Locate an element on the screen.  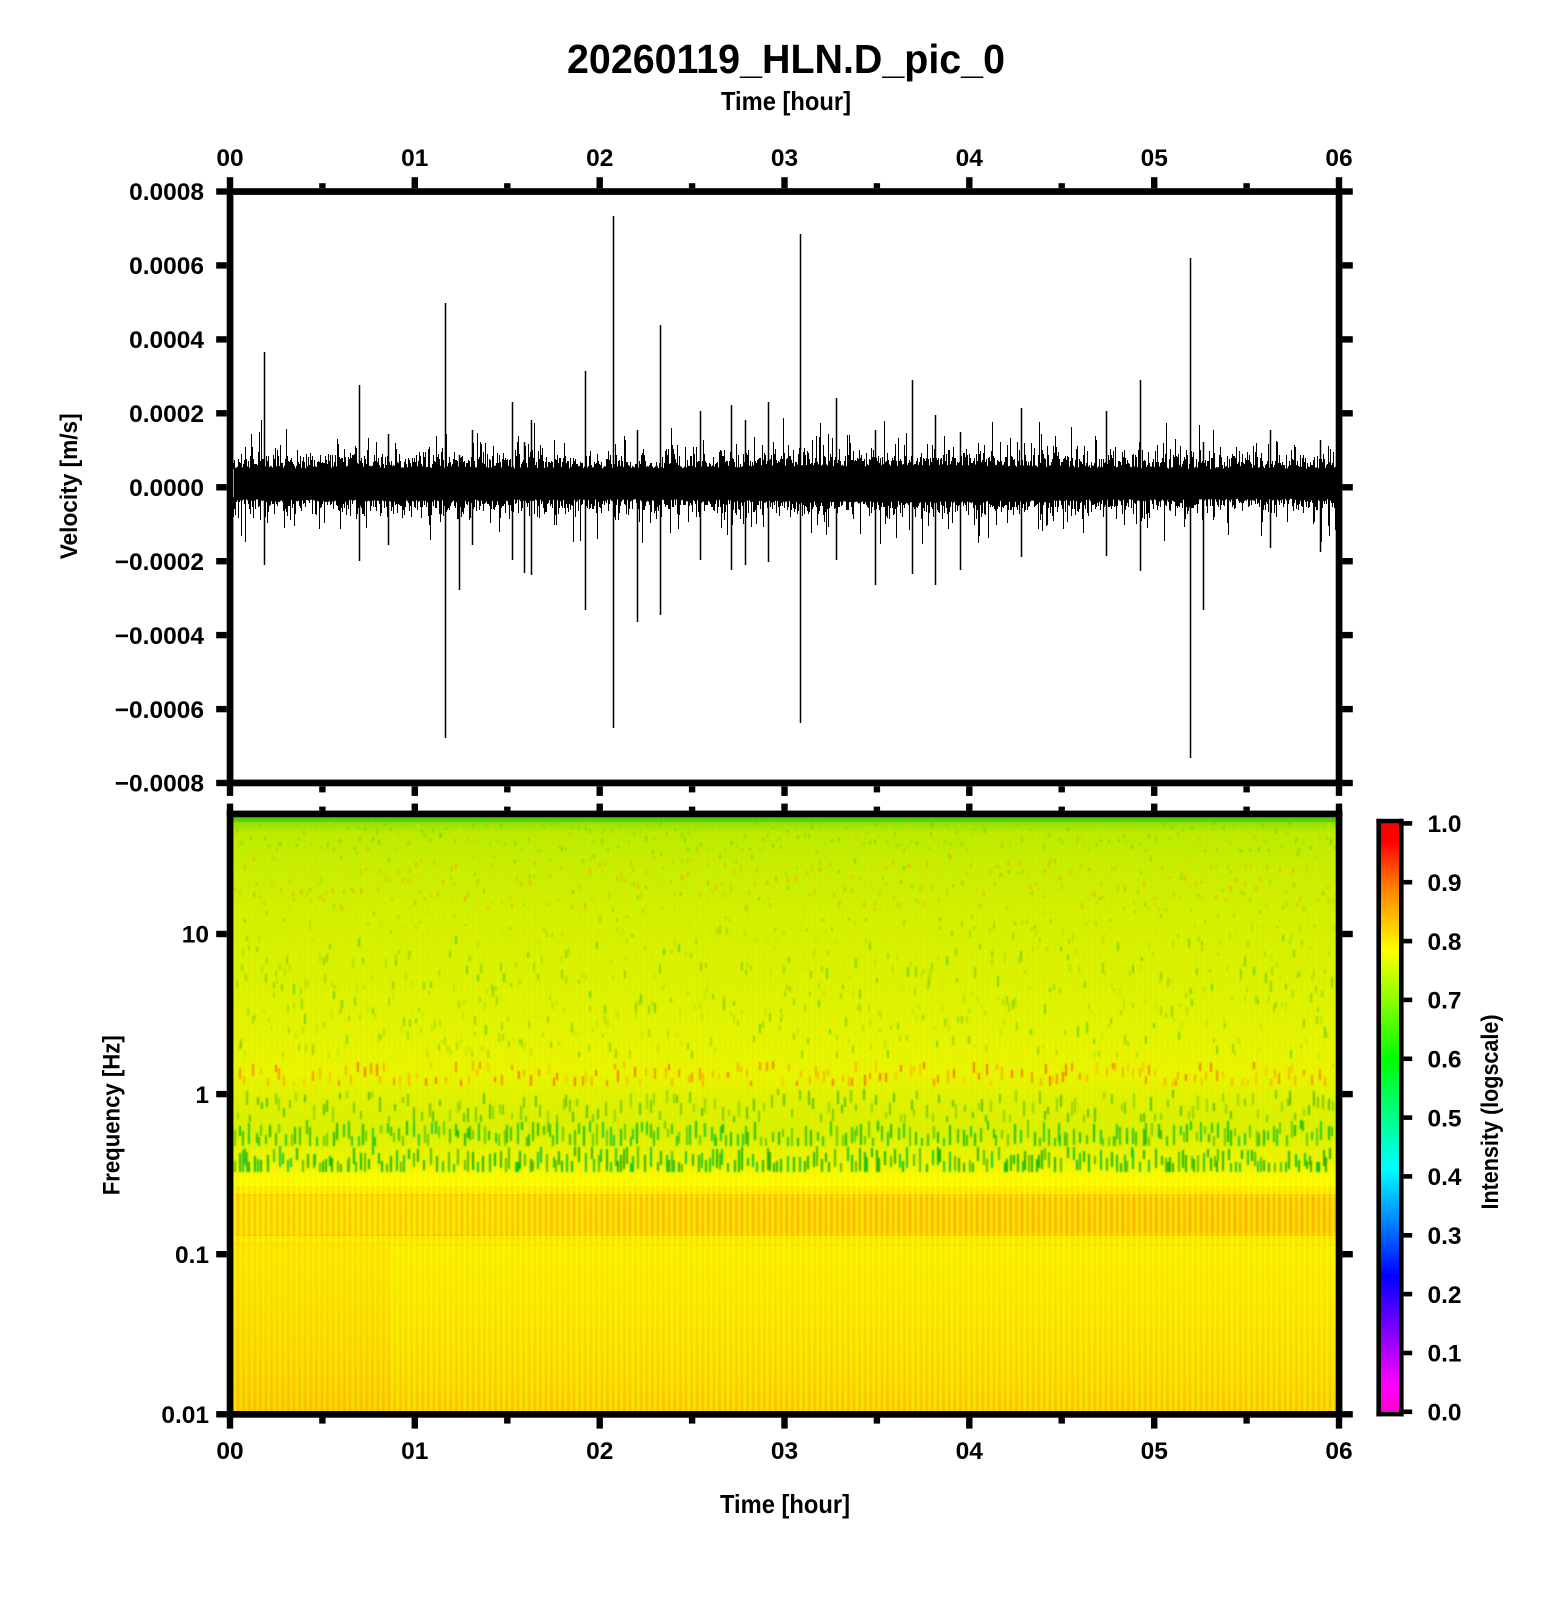
svg-text: 0.9 is located at coordinates (1445, 883).